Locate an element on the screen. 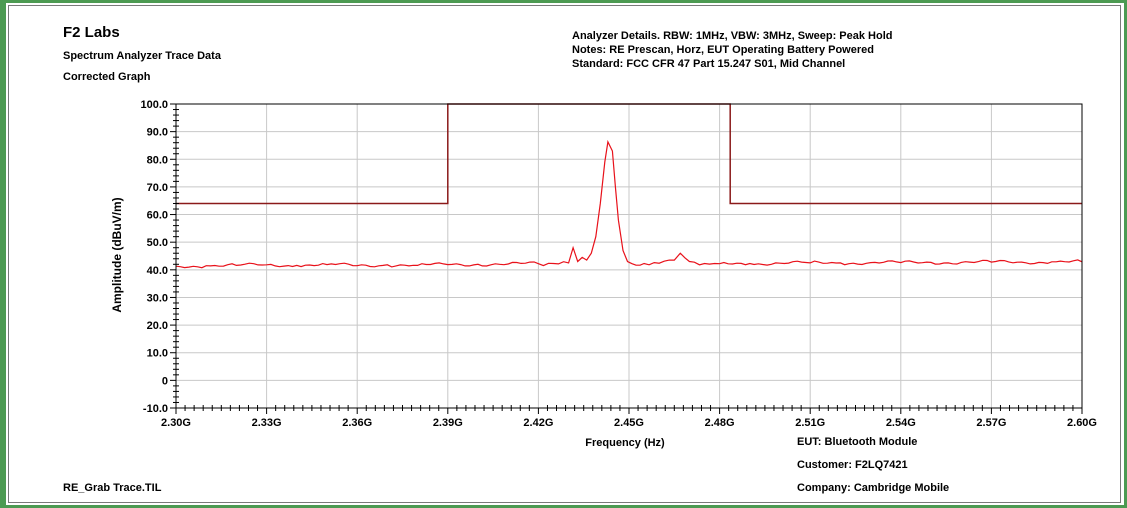 The height and width of the screenshot is (508, 1127). x-tick-label: 2.48G is located at coordinates (720, 423).